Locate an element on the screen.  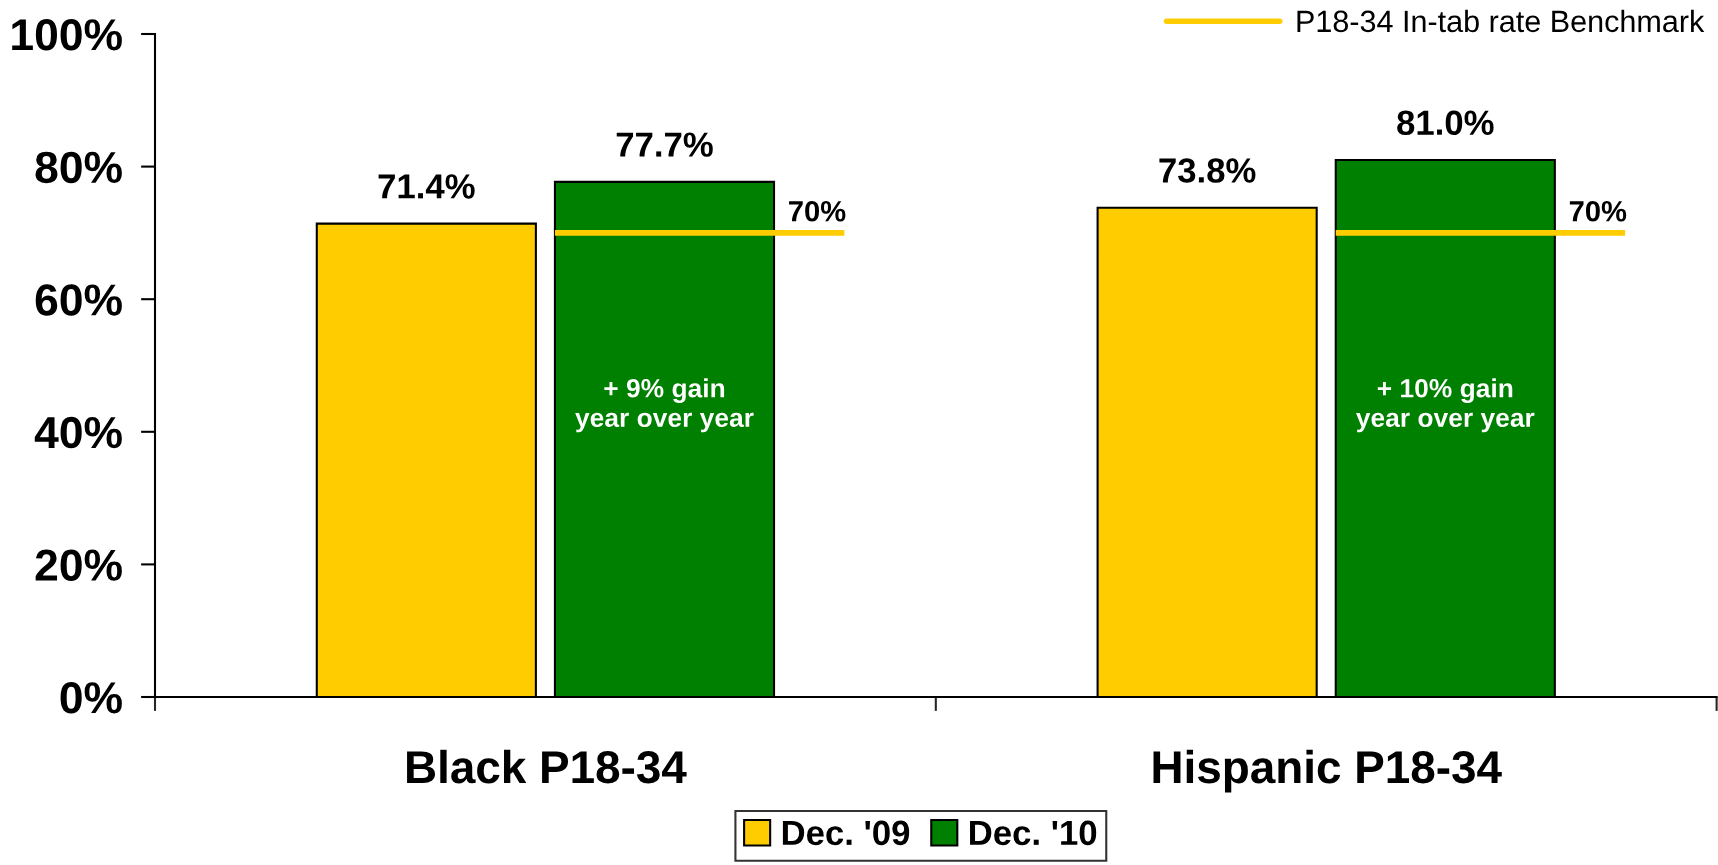
data-label: 81.0% is located at coordinates (1445, 123).